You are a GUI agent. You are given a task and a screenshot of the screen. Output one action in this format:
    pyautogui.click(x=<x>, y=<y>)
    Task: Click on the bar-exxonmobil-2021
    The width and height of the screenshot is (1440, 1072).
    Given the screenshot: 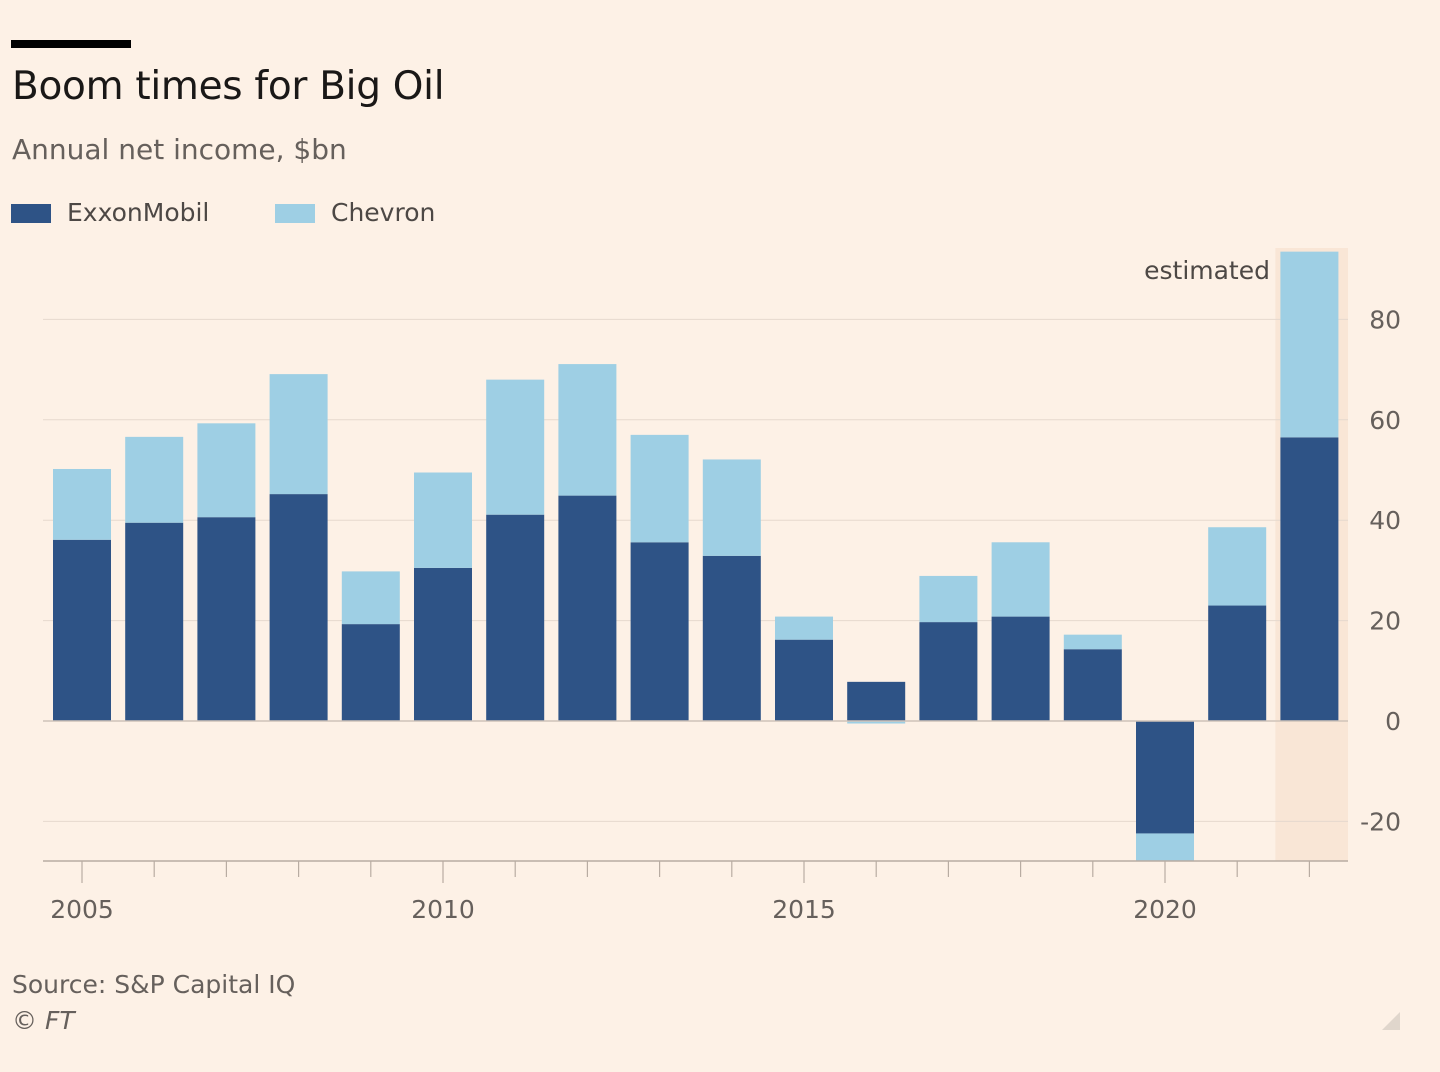 What is the action you would take?
    pyautogui.click(x=1237, y=663)
    